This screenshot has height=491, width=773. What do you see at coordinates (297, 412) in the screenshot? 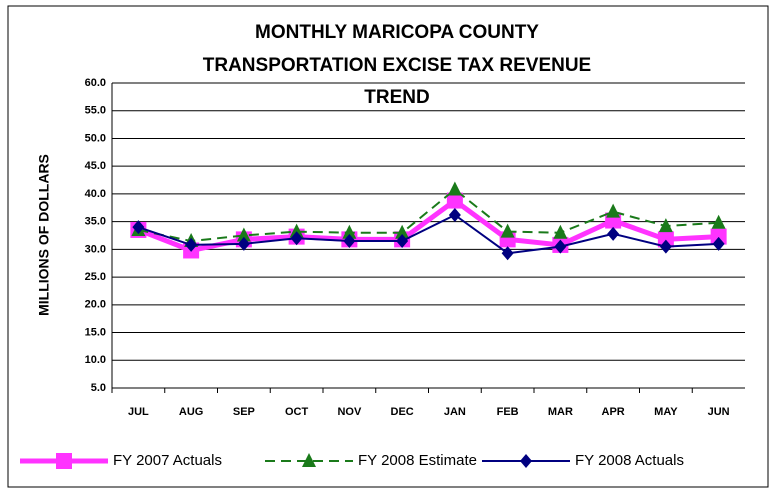
I see `x-tick-label: OCT` at bounding box center [297, 412].